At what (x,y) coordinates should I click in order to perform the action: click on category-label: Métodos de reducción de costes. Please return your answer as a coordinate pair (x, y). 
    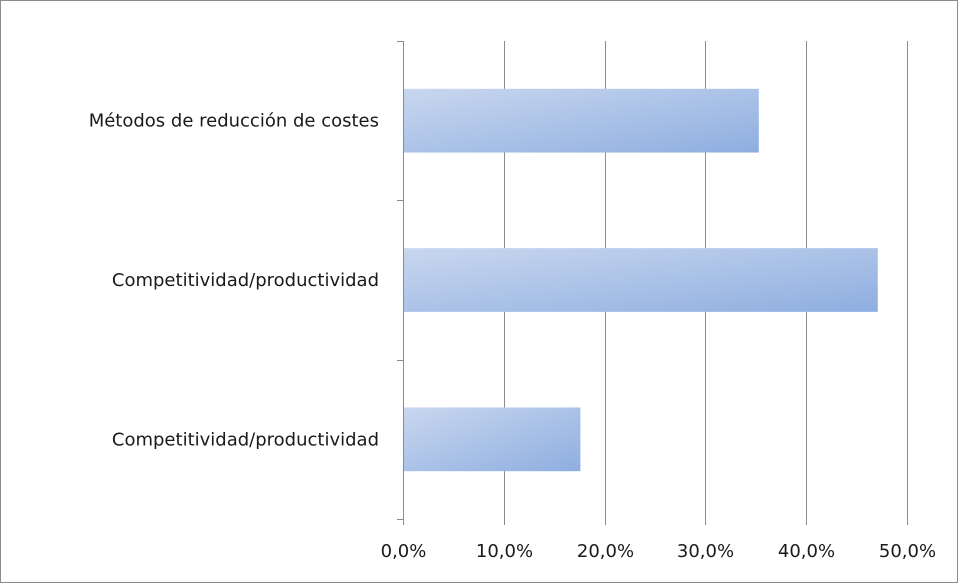
    Looking at the image, I should click on (234, 121).